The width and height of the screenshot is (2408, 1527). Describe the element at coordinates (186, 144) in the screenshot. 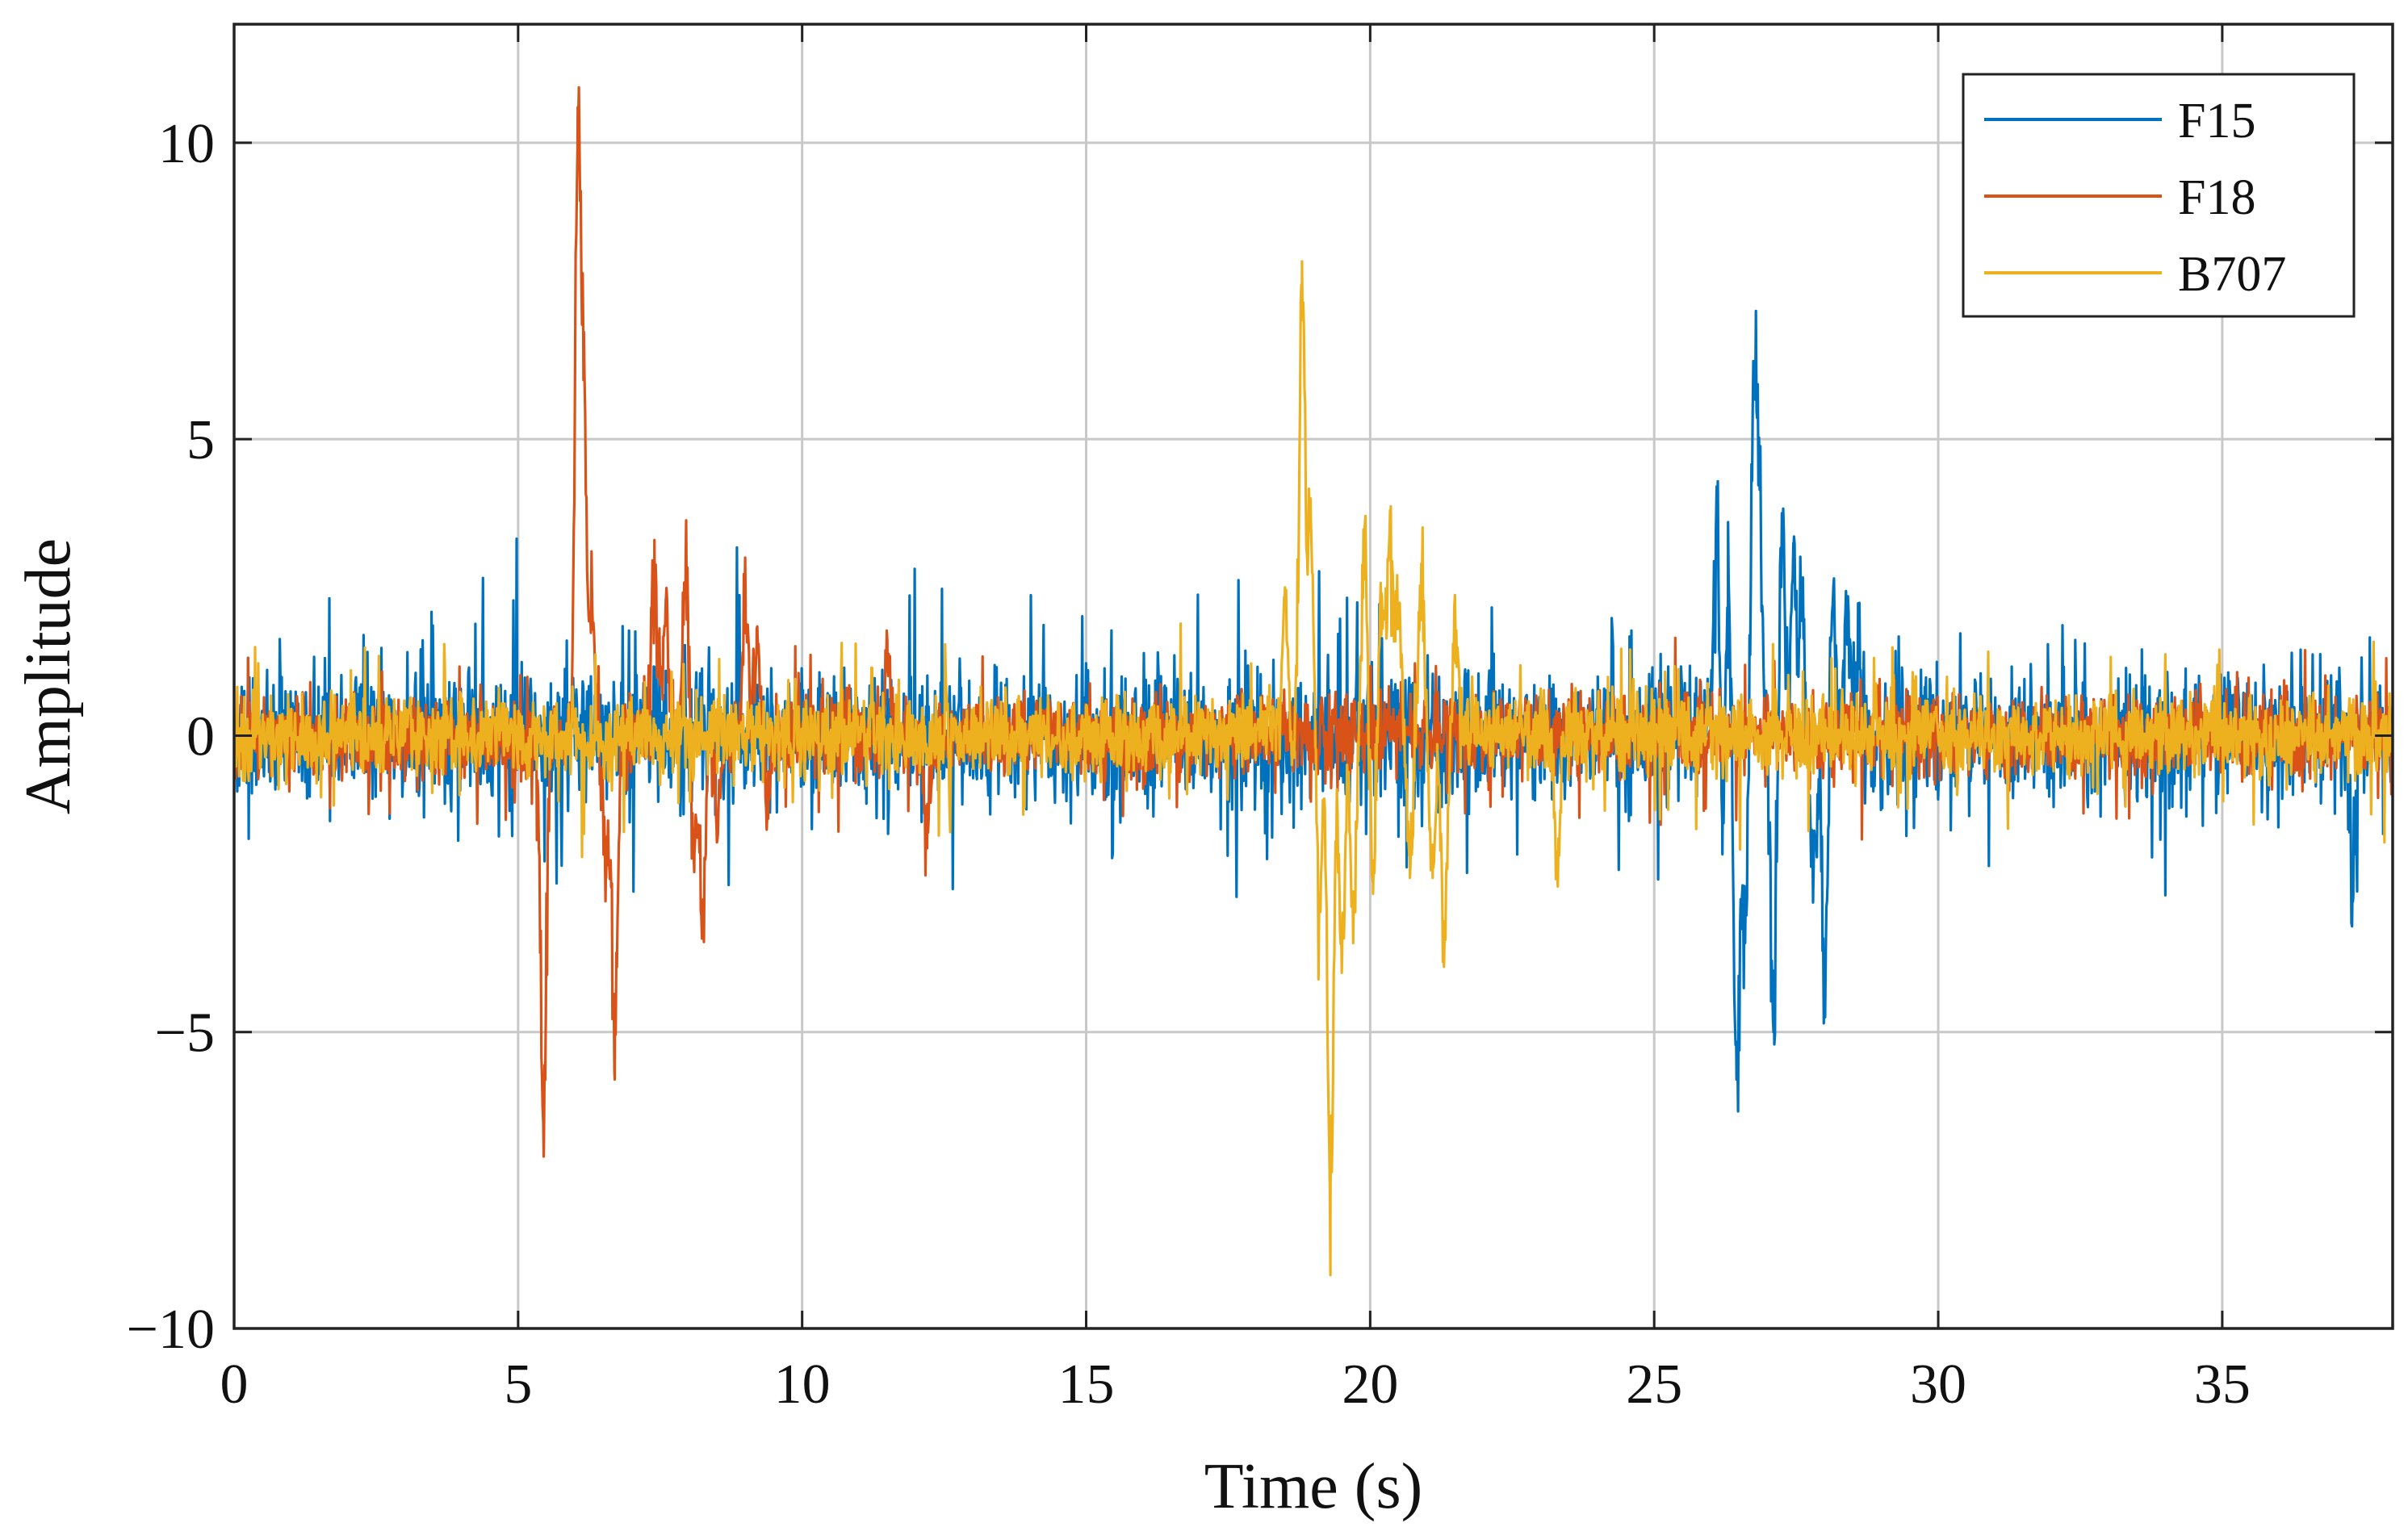

I see `y-tick-label: 10` at that location.